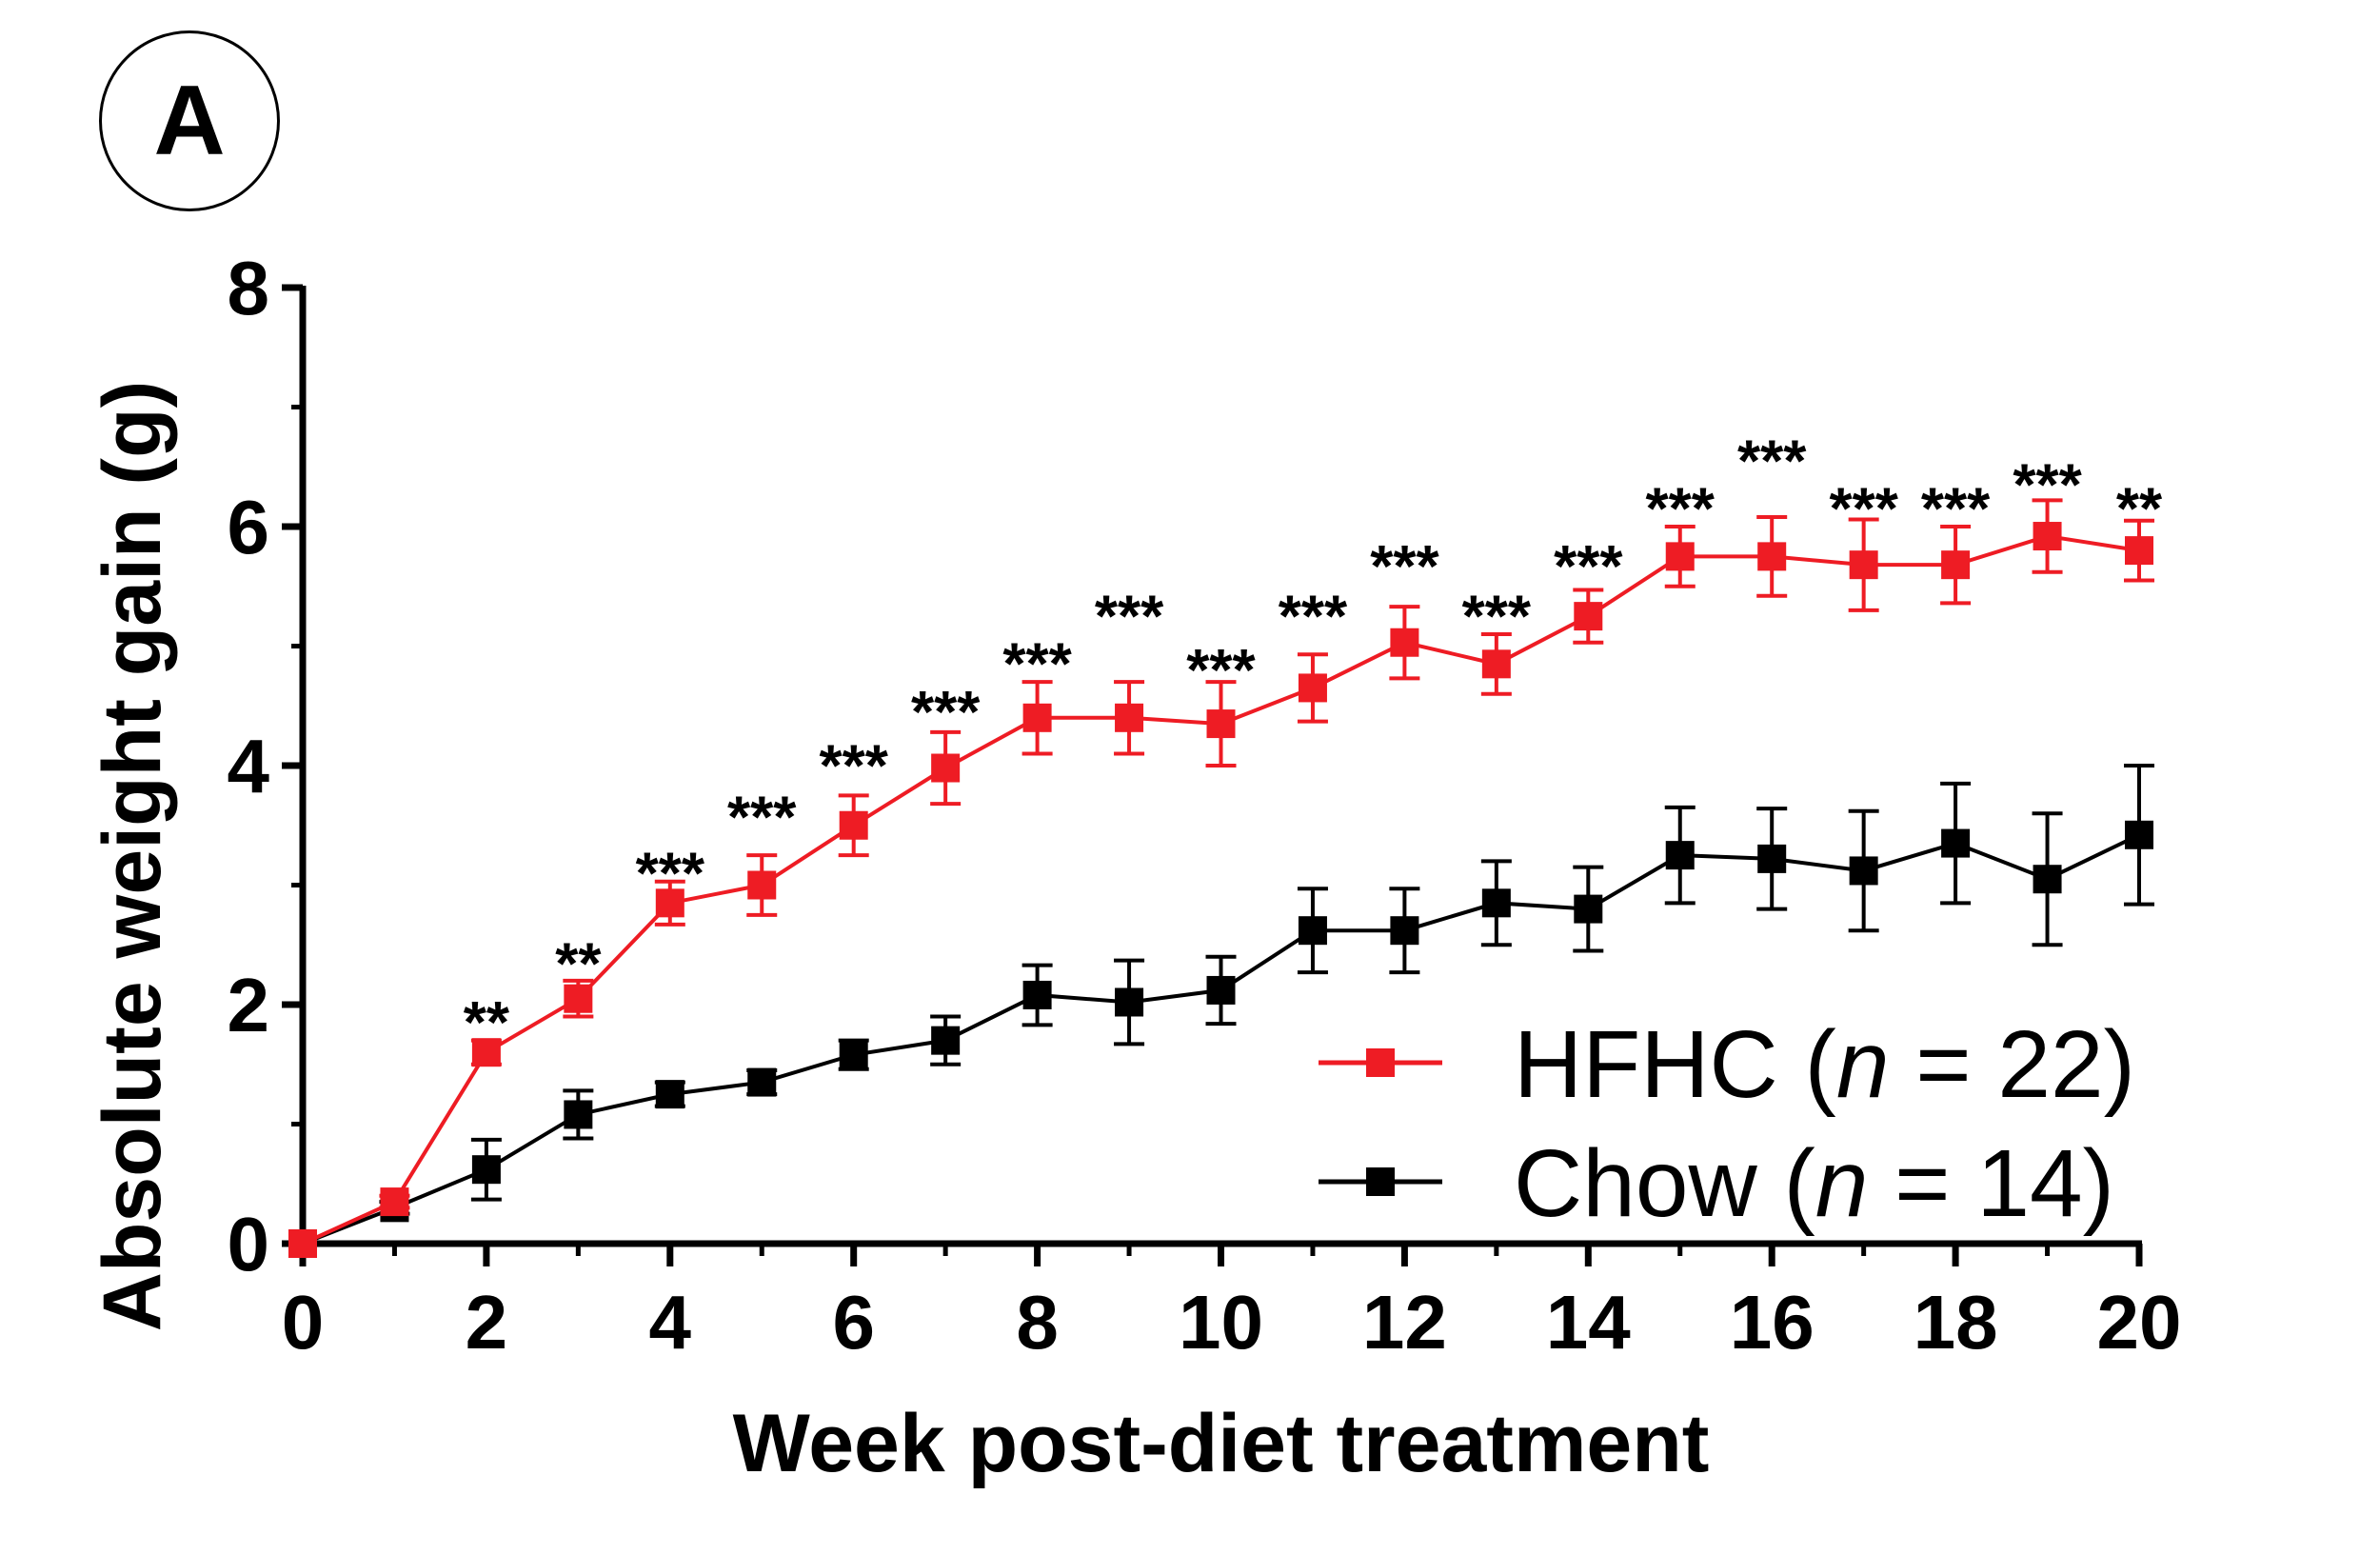 This screenshot has height=1555, width=2380. Describe the element at coordinates (1380, 1181) in the screenshot. I see `legend-marker-chow` at that location.